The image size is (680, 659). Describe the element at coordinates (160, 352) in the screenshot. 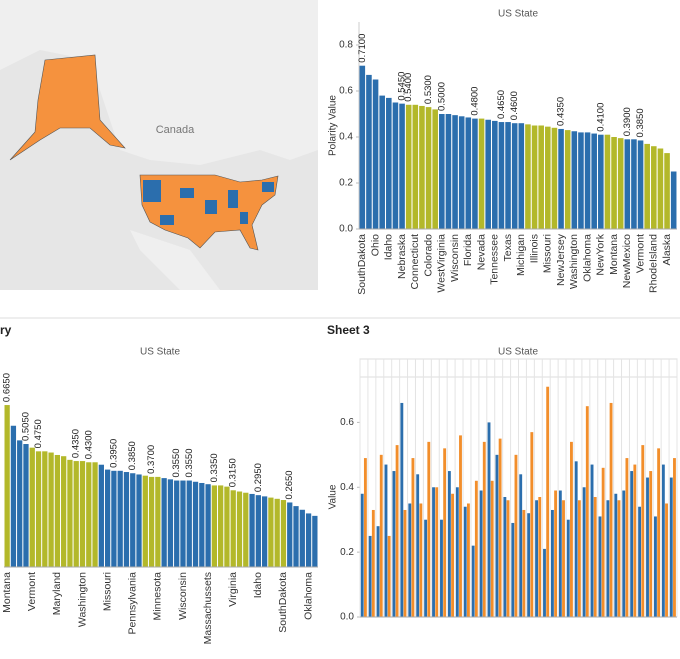

I see `chart-title: US State` at that location.